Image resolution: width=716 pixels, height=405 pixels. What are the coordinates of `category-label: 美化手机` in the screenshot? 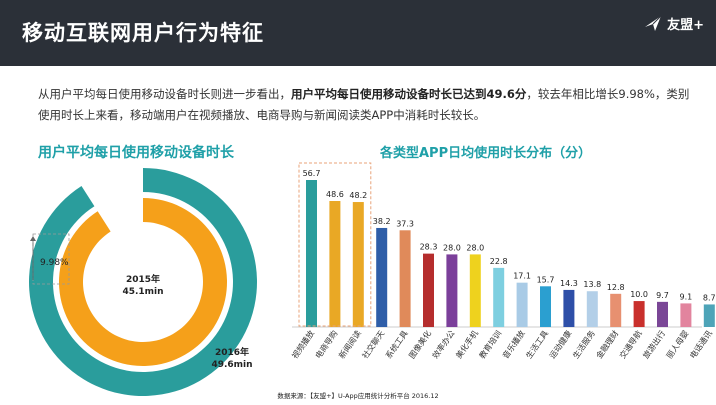 It's located at (466, 344).